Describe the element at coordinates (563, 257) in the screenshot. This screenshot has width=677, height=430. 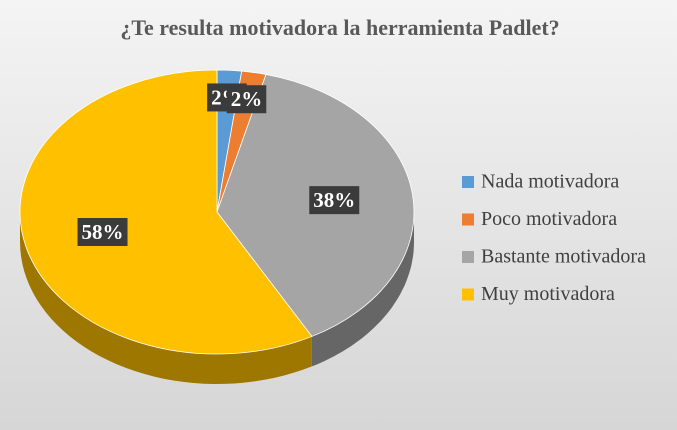
I see `legend-label: Bastante motivadora` at that location.